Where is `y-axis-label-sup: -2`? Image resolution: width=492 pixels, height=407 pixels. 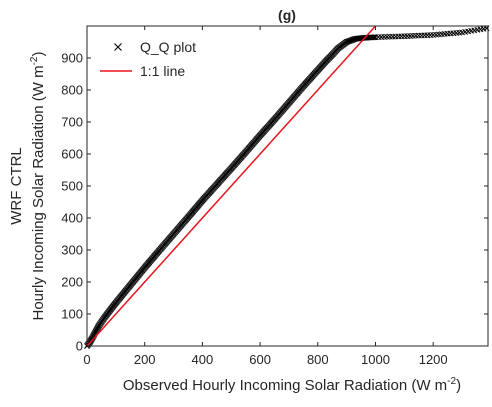
y-axis-label-sup: -2 is located at coordinates (34, 60).